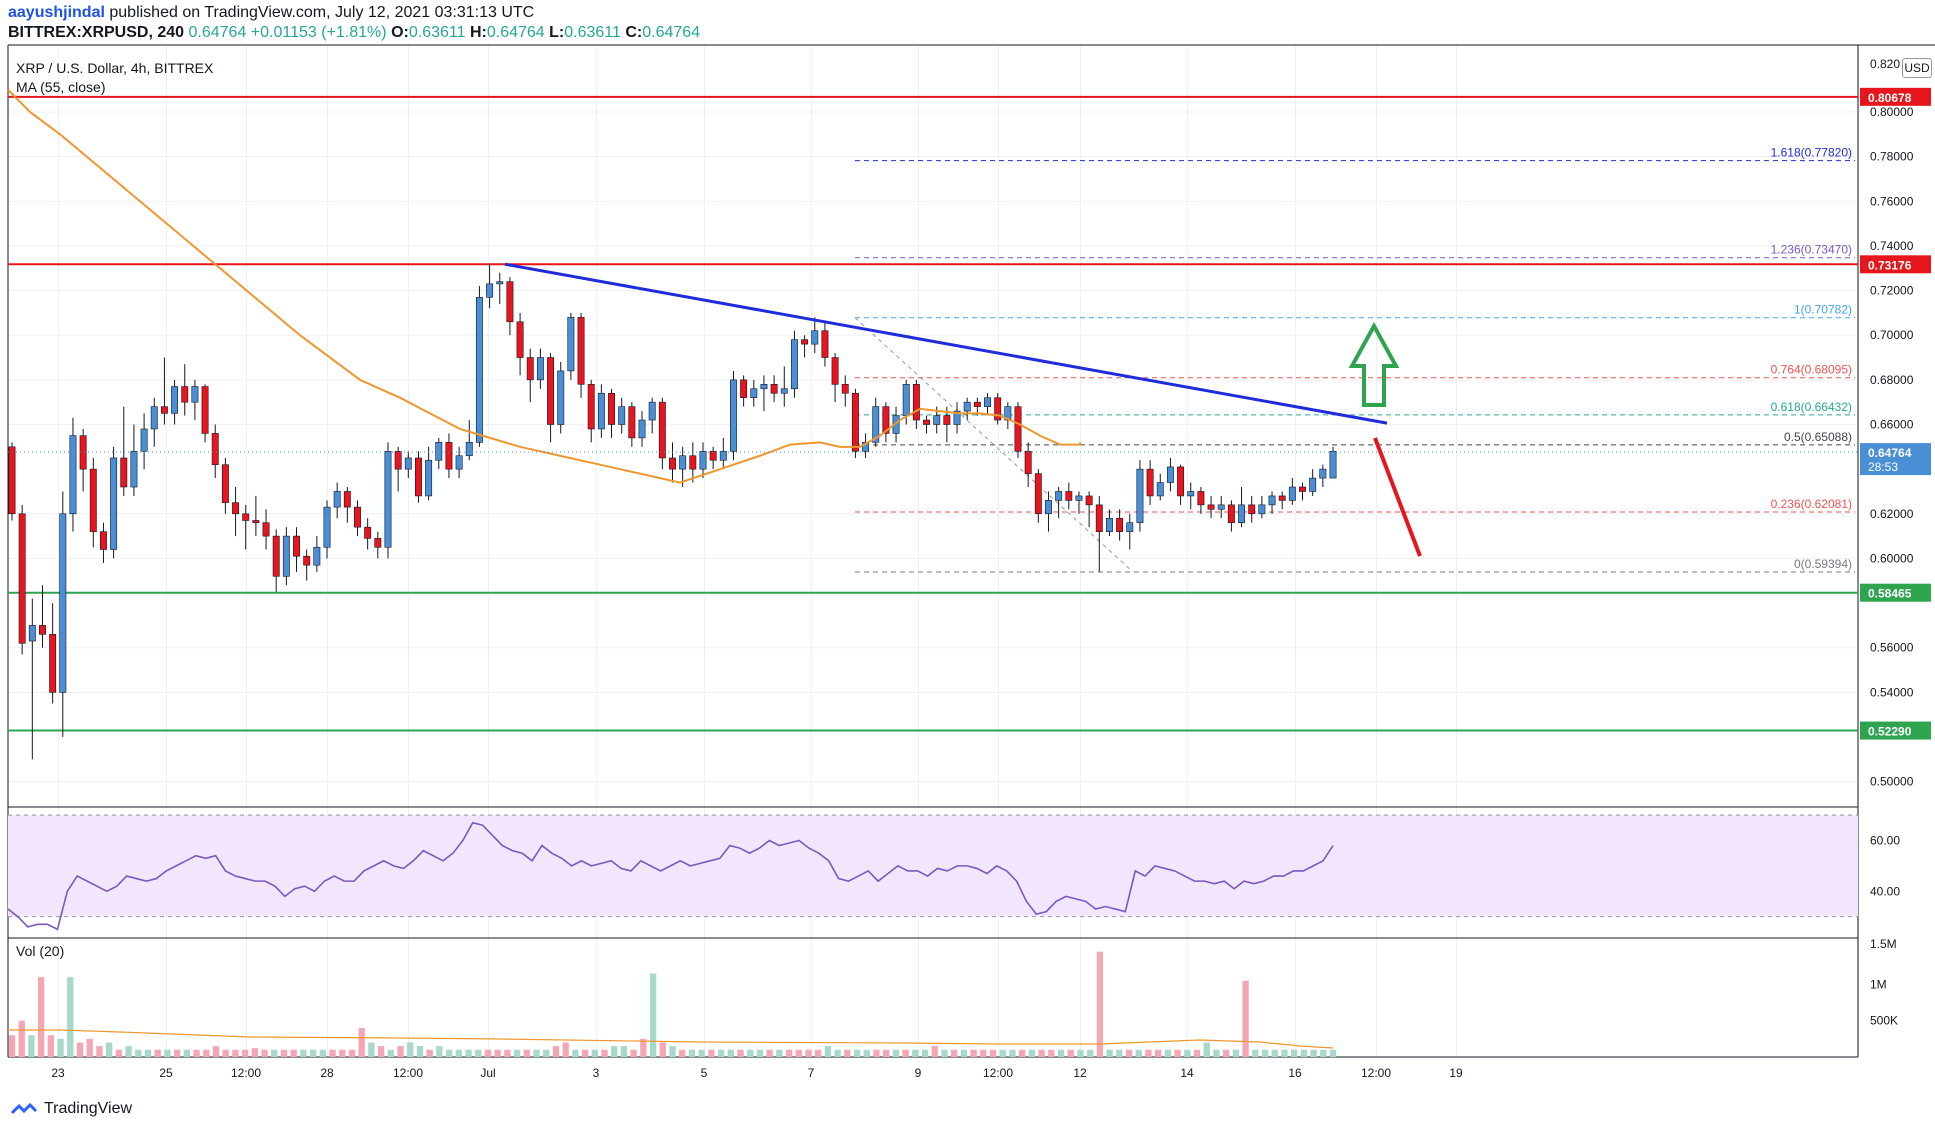  Describe the element at coordinates (634, 32) in the screenshot. I see `close-label: C:` at that location.